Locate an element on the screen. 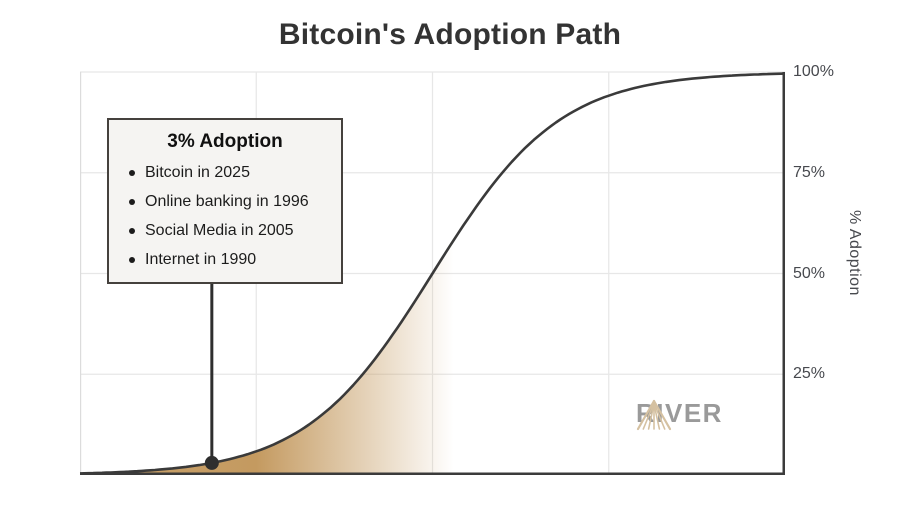 This screenshot has height=506, width=900. y-axis-title: % Adoption is located at coordinates (854, 253).